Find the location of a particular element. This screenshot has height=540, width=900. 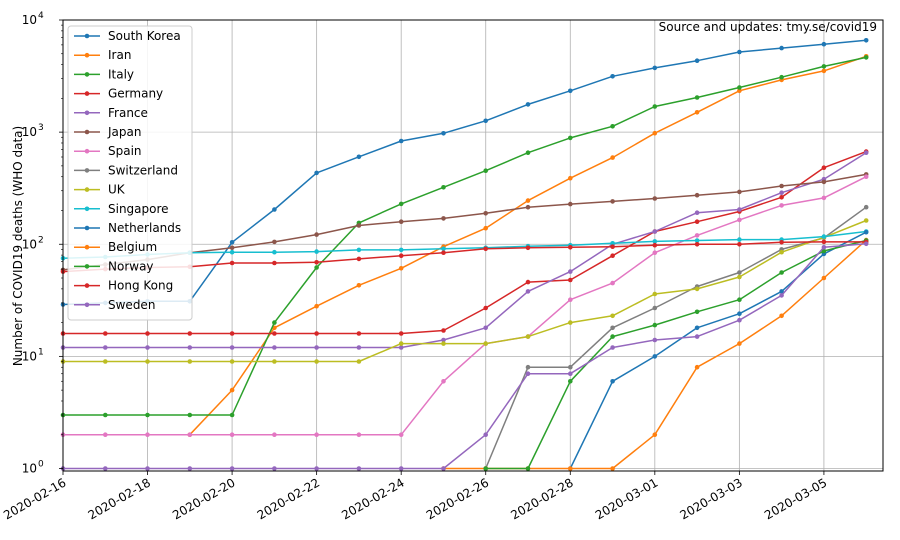

x-tick-label: 2020-03-03 is located at coordinates (710, 498).